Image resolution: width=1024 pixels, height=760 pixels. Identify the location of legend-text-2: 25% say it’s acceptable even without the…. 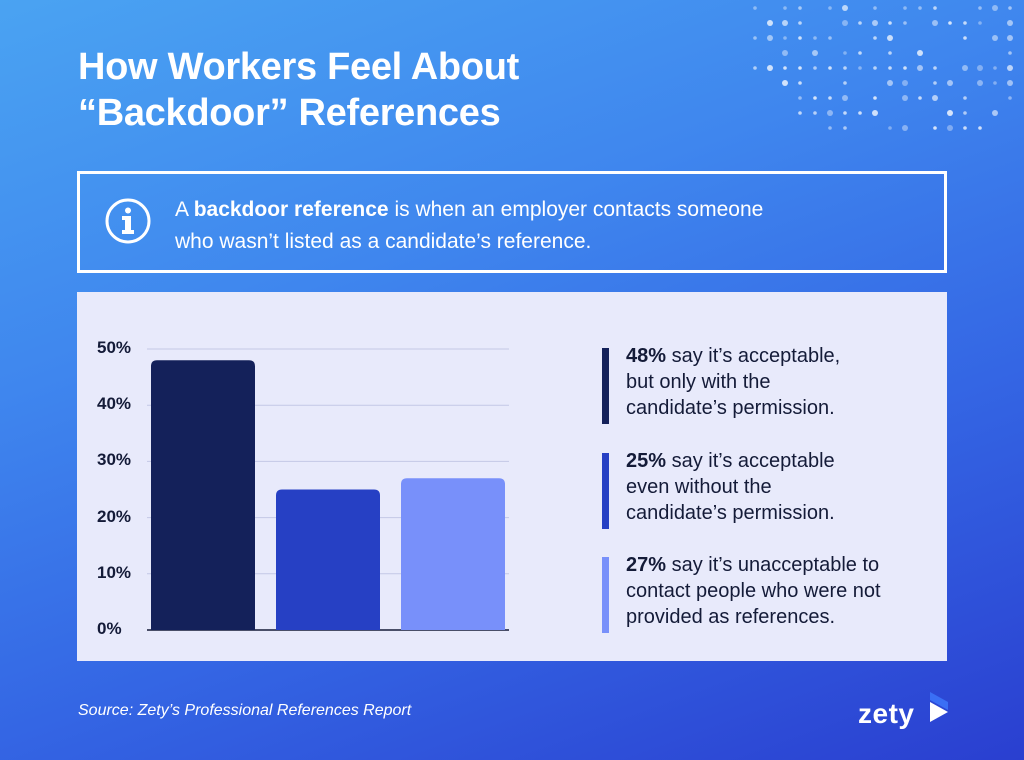
(781, 487).